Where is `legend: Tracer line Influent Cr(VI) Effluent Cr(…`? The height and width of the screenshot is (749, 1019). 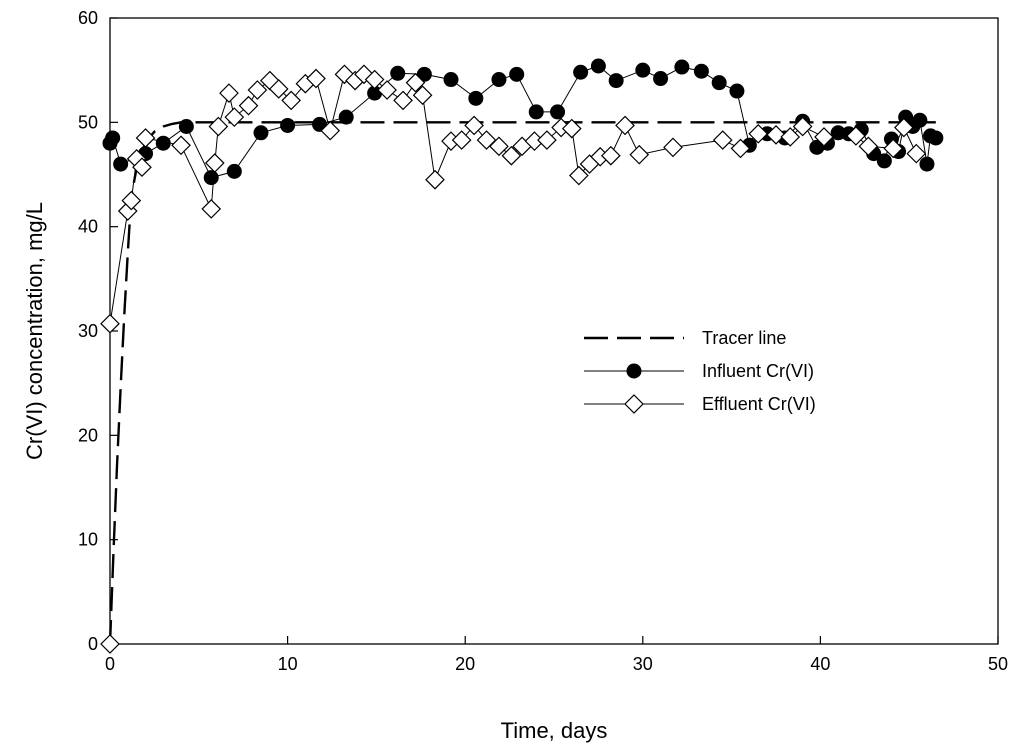
legend: Tracer line Influent Cr(VI) Effluent Cr(… is located at coordinates (700, 371).